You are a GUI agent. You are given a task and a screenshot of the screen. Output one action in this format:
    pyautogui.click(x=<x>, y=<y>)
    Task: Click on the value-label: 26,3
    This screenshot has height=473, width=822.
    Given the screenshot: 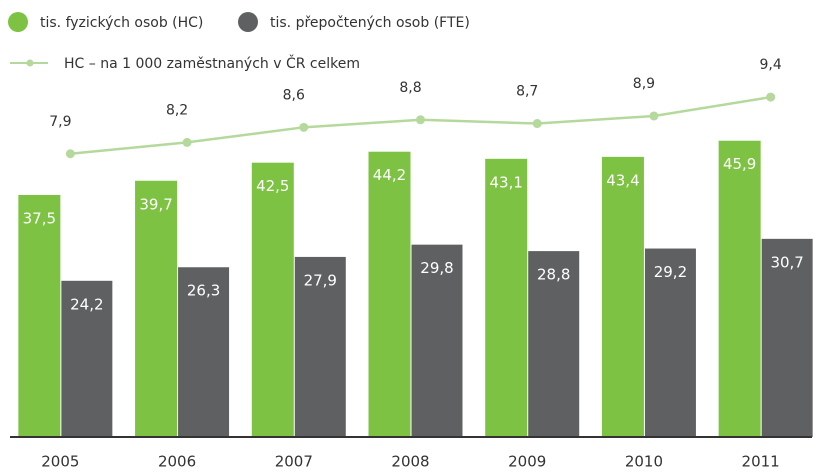 What is the action you would take?
    pyautogui.click(x=203, y=291)
    